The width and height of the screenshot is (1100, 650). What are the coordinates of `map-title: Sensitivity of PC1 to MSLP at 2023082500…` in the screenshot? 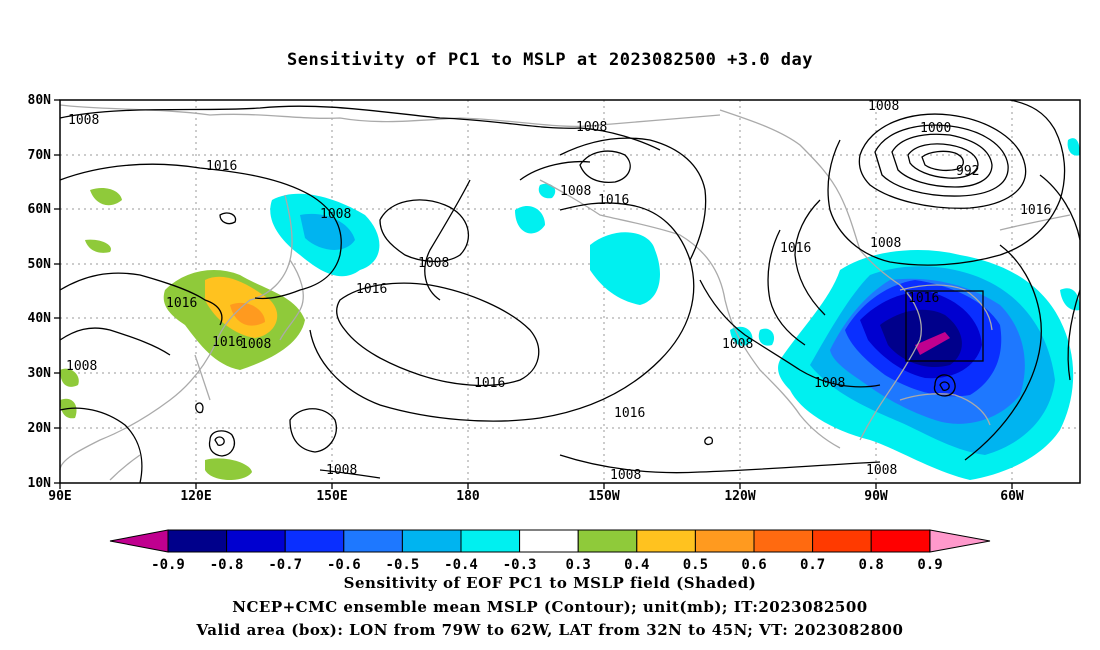 It's located at (549, 60).